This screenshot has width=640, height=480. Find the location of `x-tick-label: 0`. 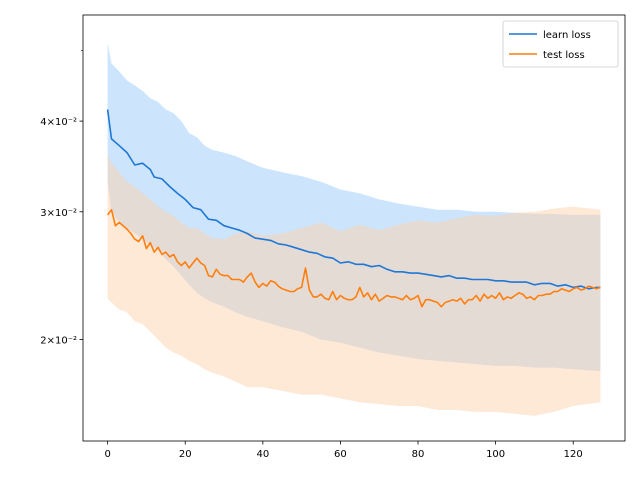

x-tick-label: 0 is located at coordinates (107, 454).